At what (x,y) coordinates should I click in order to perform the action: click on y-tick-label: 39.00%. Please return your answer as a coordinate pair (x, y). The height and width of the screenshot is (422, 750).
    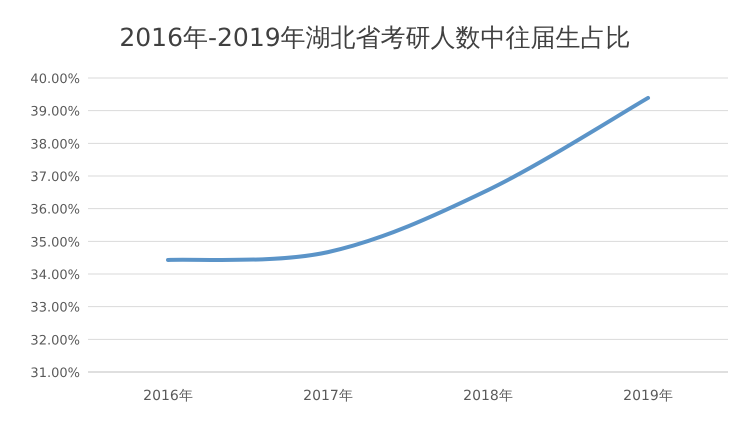
    Looking at the image, I should click on (55, 112).